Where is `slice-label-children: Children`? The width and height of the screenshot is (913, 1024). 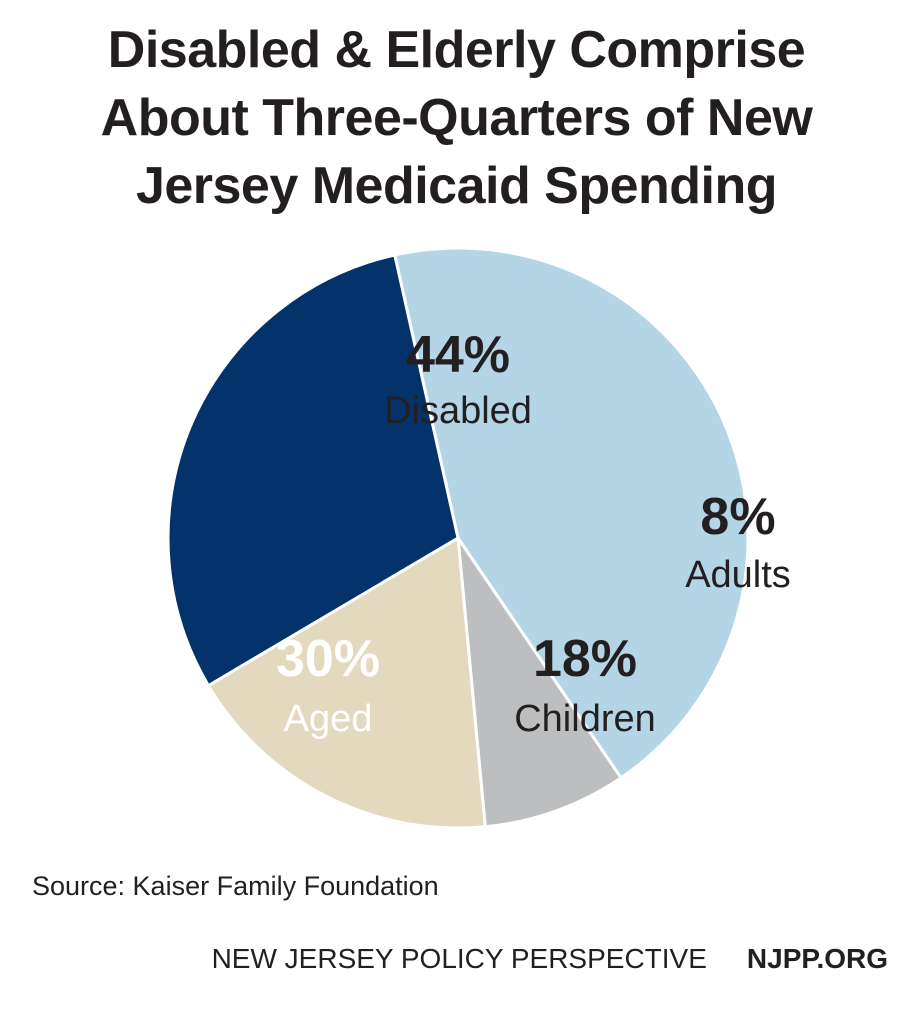 slice-label-children: Children is located at coordinates (585, 719).